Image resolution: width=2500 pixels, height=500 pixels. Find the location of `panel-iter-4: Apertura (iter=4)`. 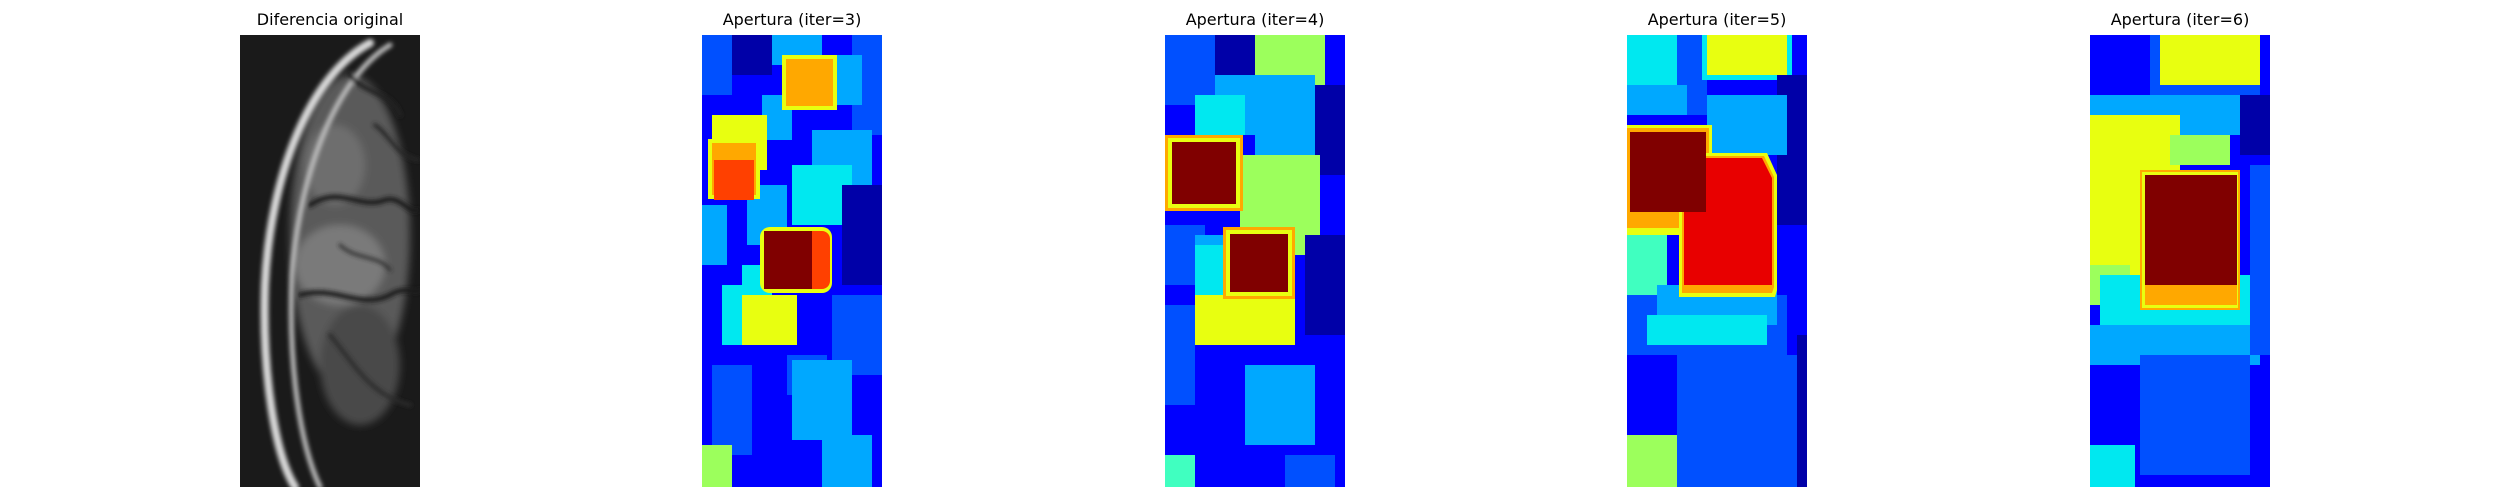

panel-iter-4: Apertura (iter=4) is located at coordinates (1255, 250).